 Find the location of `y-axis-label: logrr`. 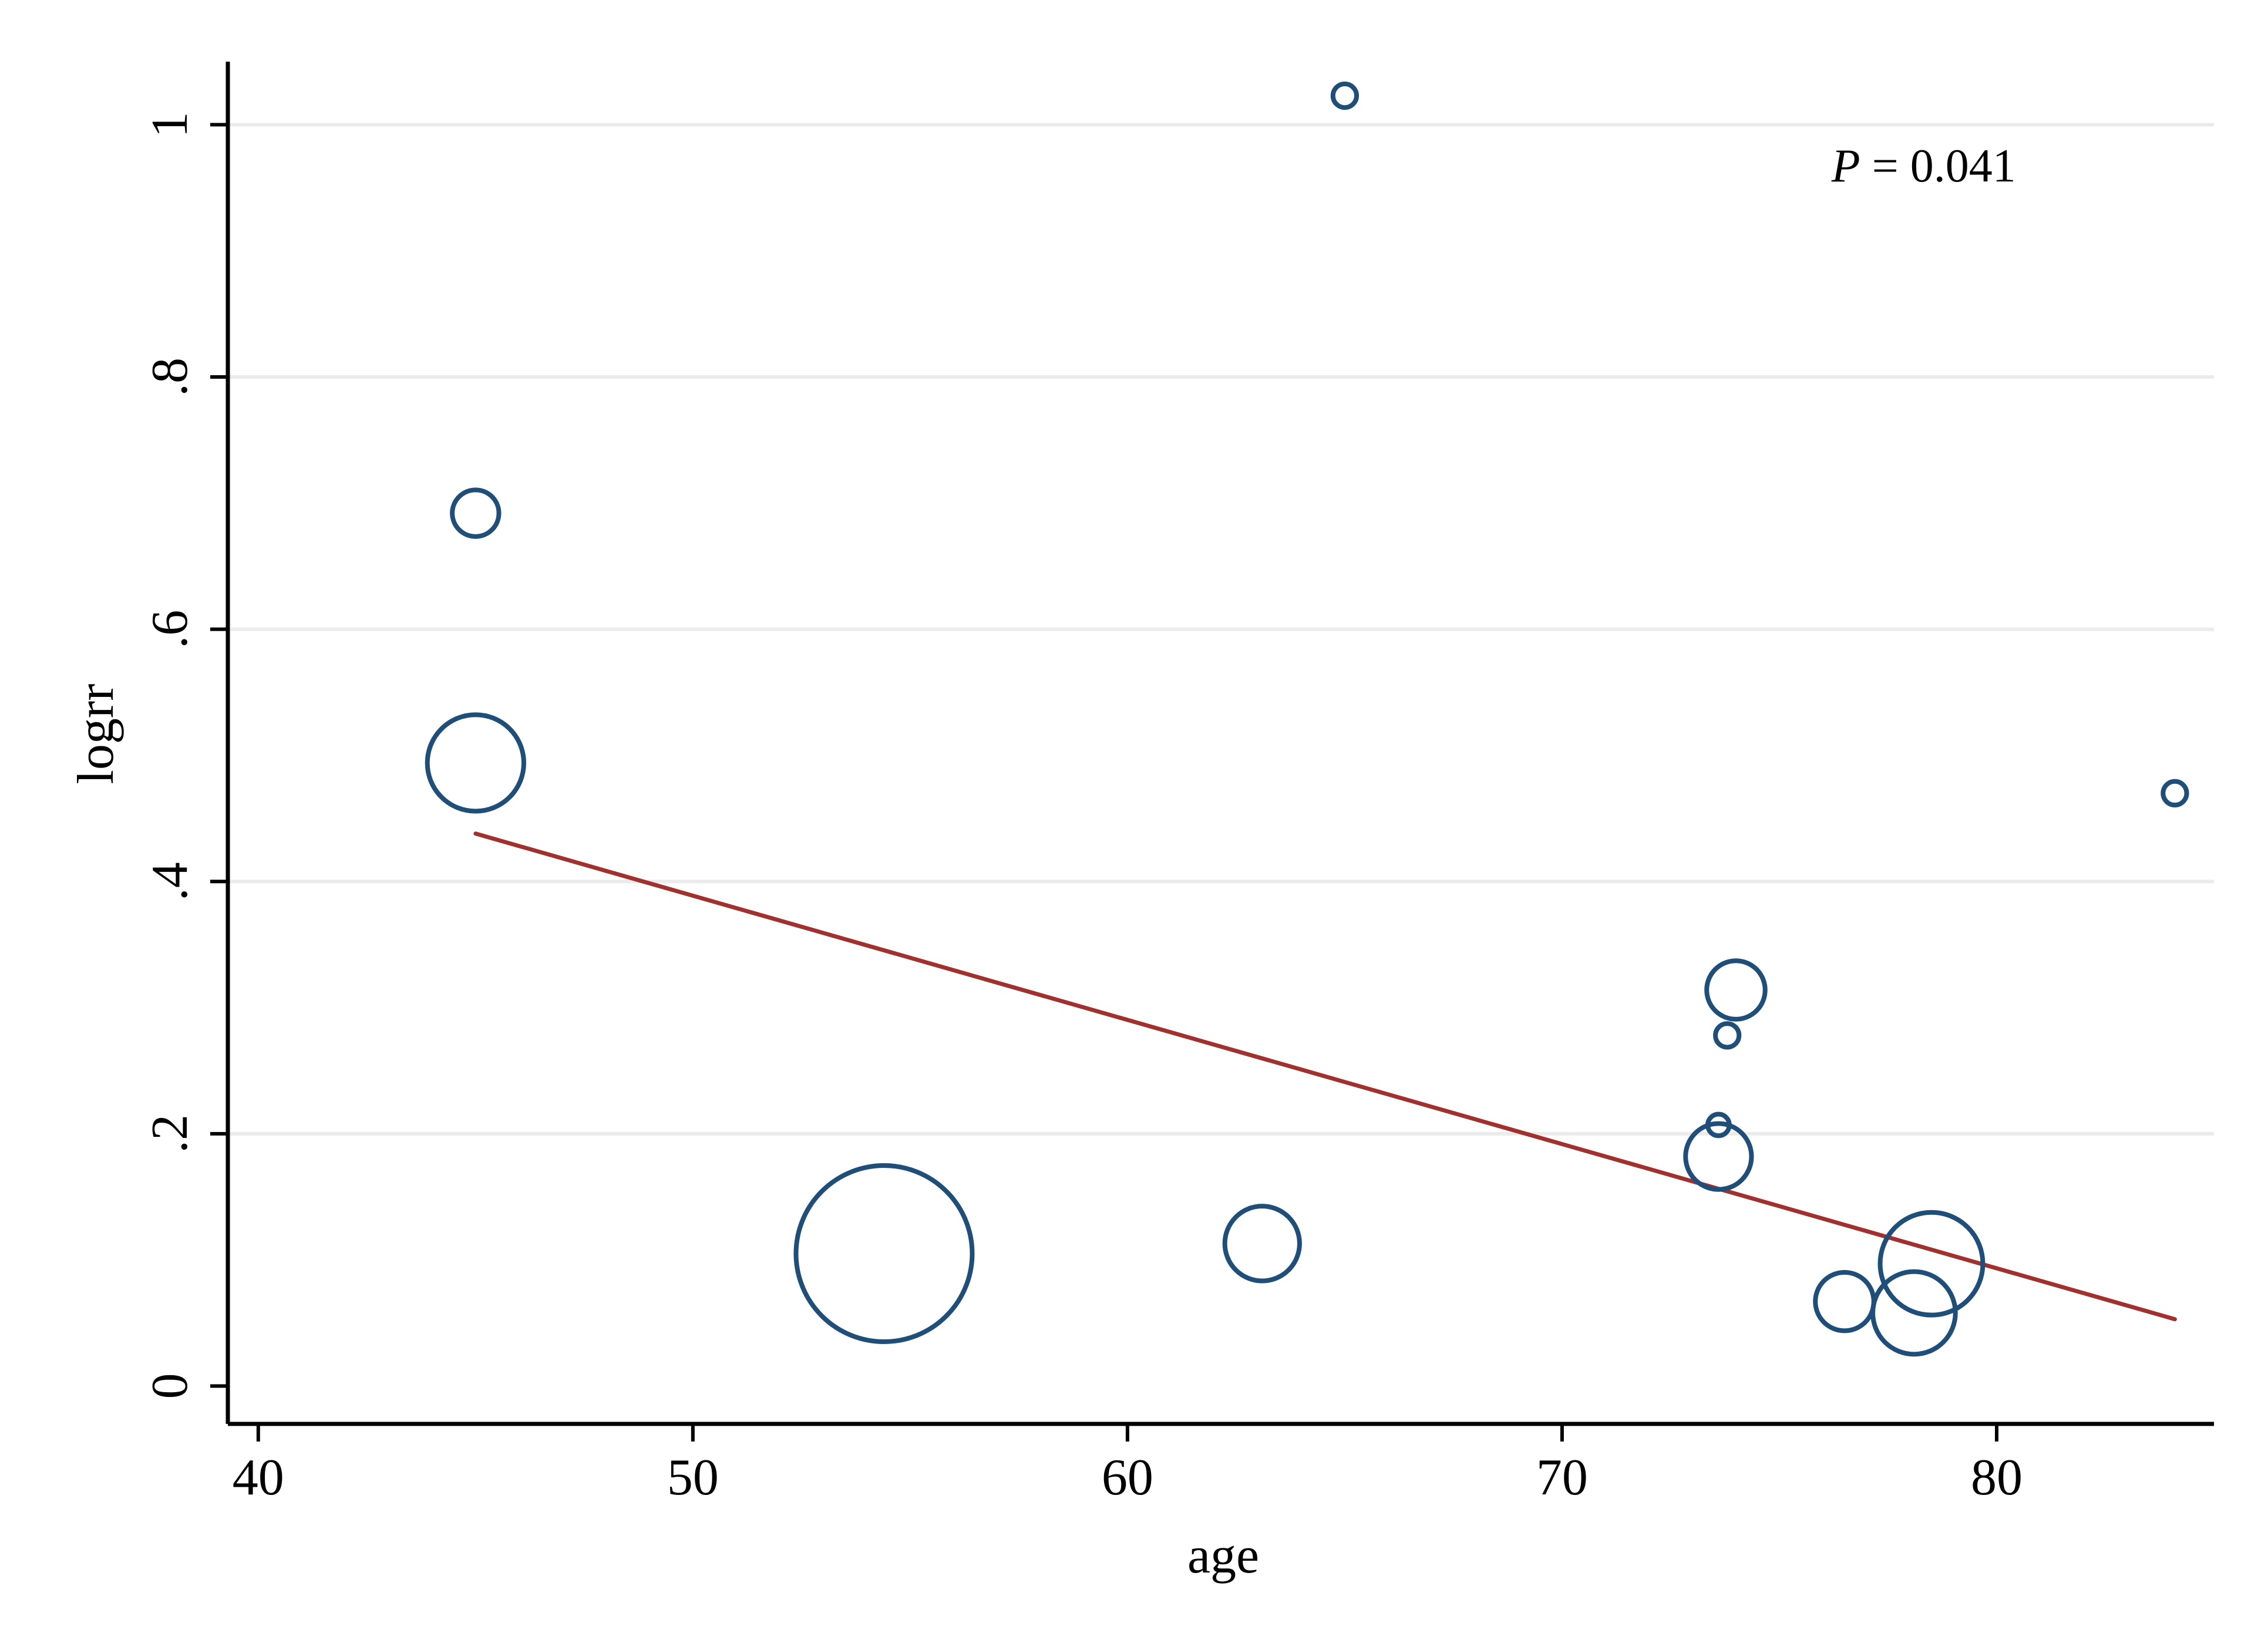

y-axis-label: logrr is located at coordinates (96, 734).